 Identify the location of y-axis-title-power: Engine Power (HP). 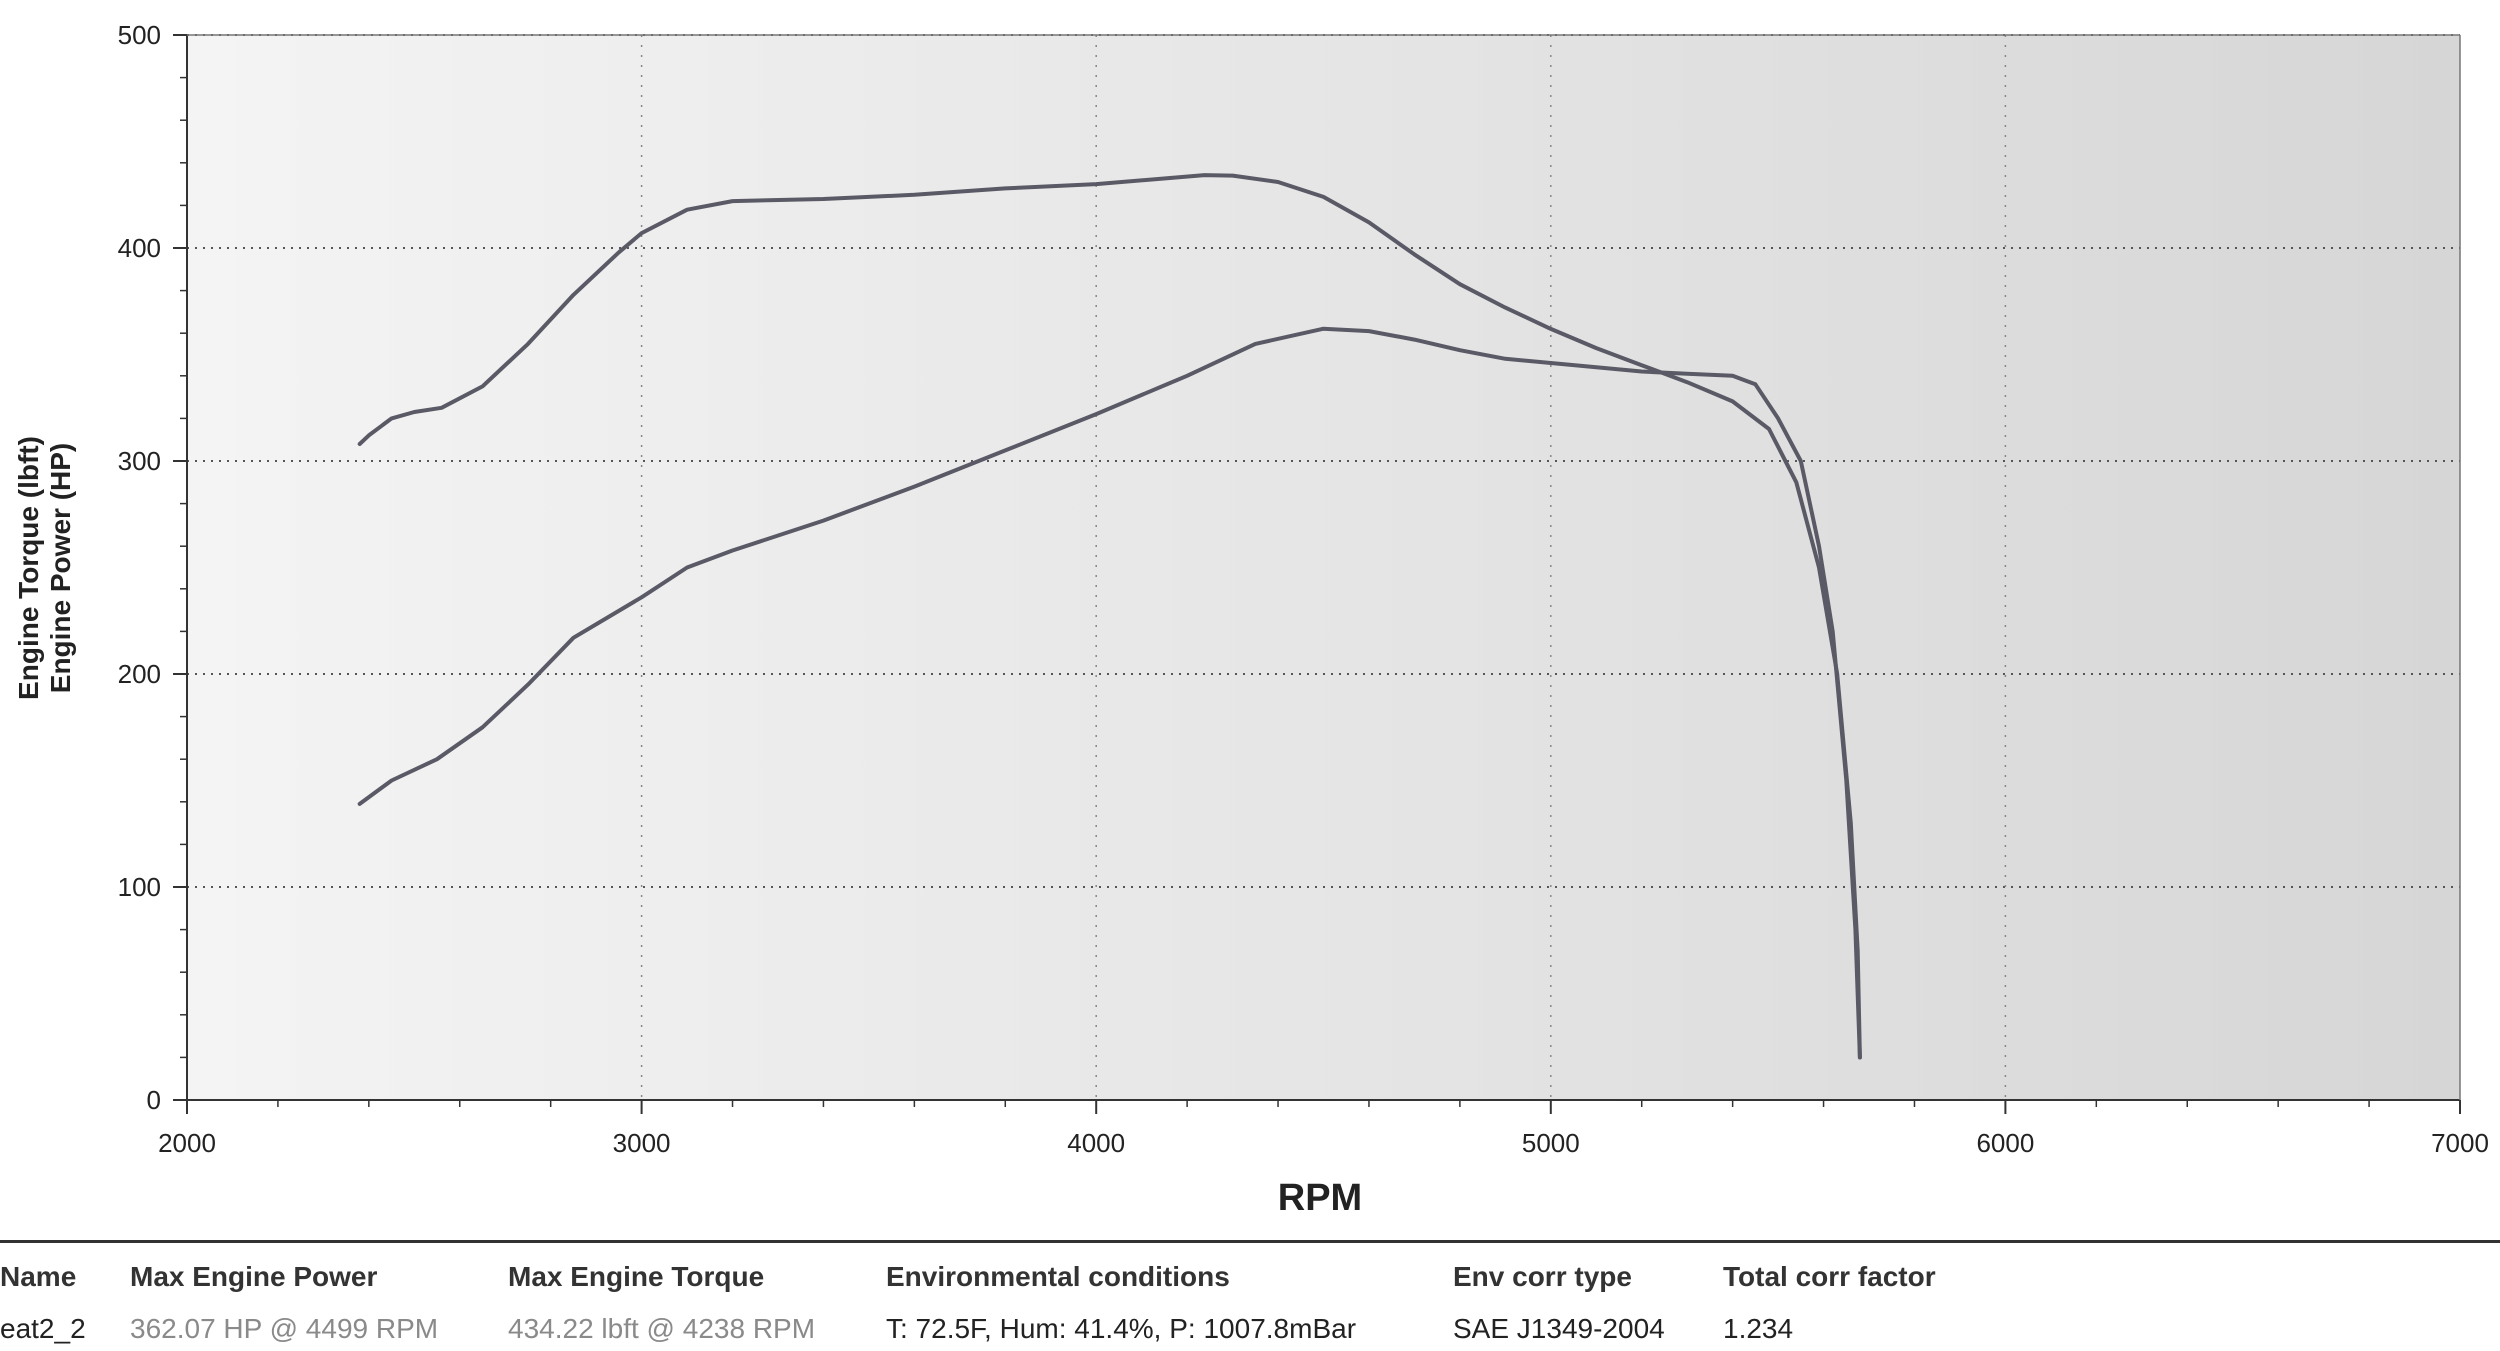
(60, 568).